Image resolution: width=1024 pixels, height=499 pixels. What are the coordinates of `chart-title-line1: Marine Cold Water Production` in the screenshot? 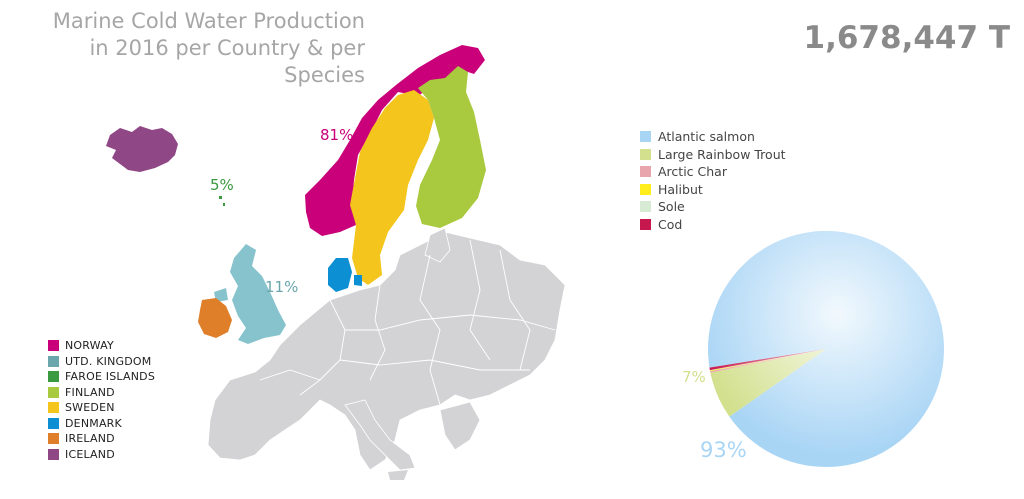 It's located at (208, 21).